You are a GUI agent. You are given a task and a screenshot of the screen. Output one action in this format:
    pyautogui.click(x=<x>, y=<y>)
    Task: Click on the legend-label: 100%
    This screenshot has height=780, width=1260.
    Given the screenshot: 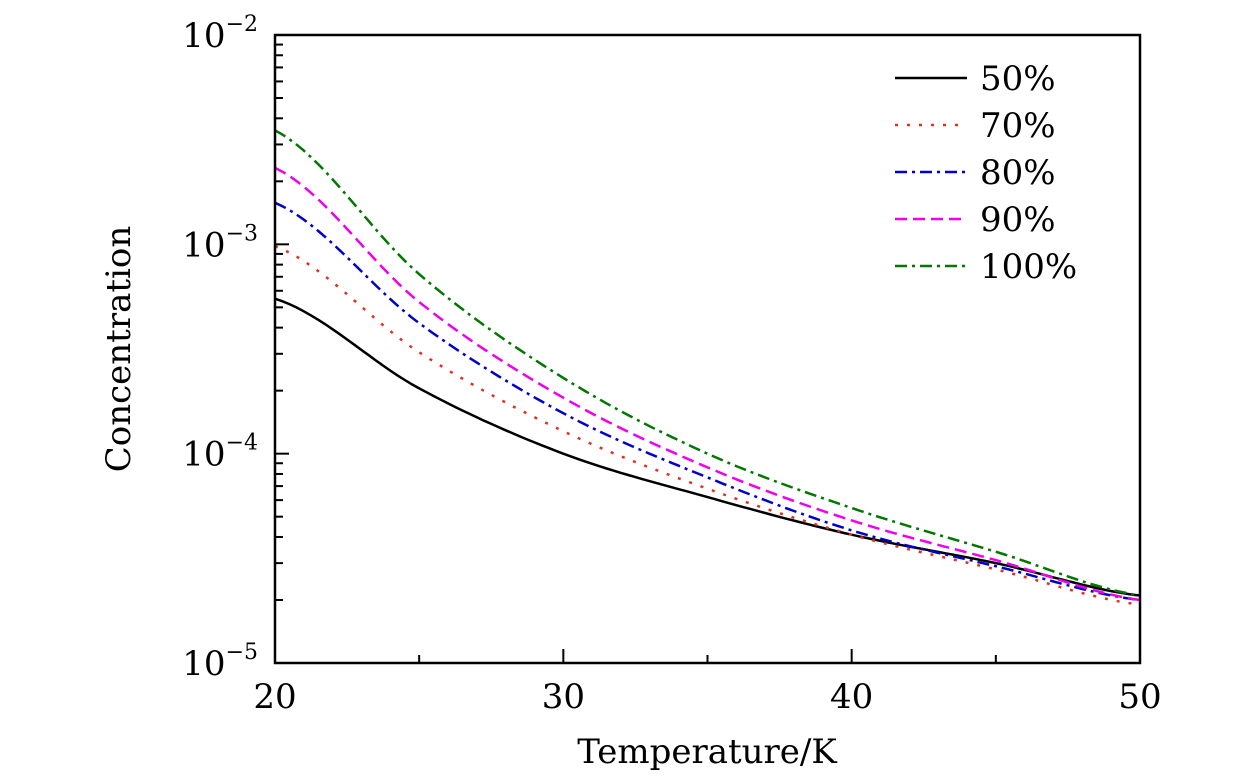 What is the action you would take?
    pyautogui.click(x=1028, y=267)
    